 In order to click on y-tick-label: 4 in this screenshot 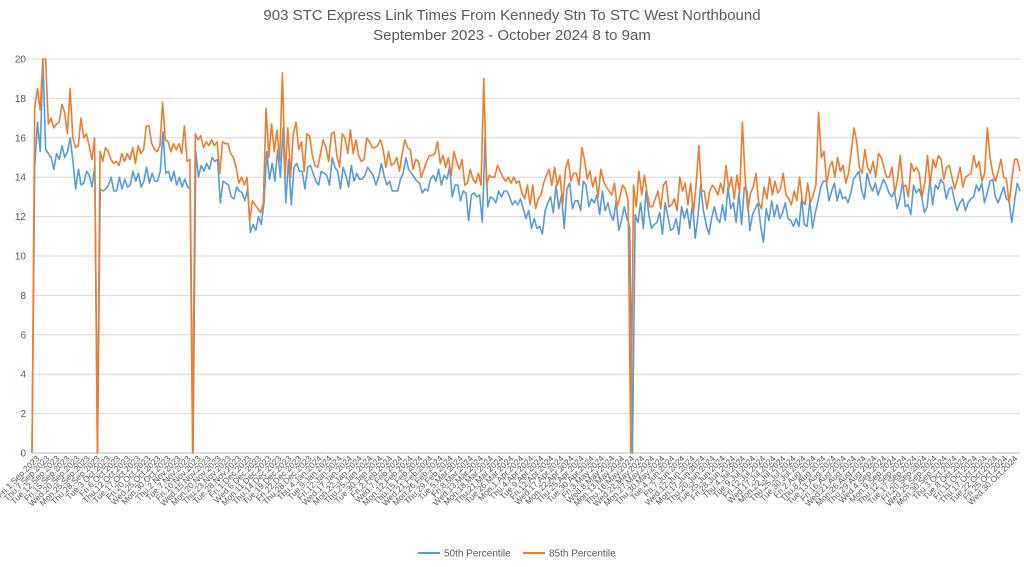, I will do `click(23, 375)`.